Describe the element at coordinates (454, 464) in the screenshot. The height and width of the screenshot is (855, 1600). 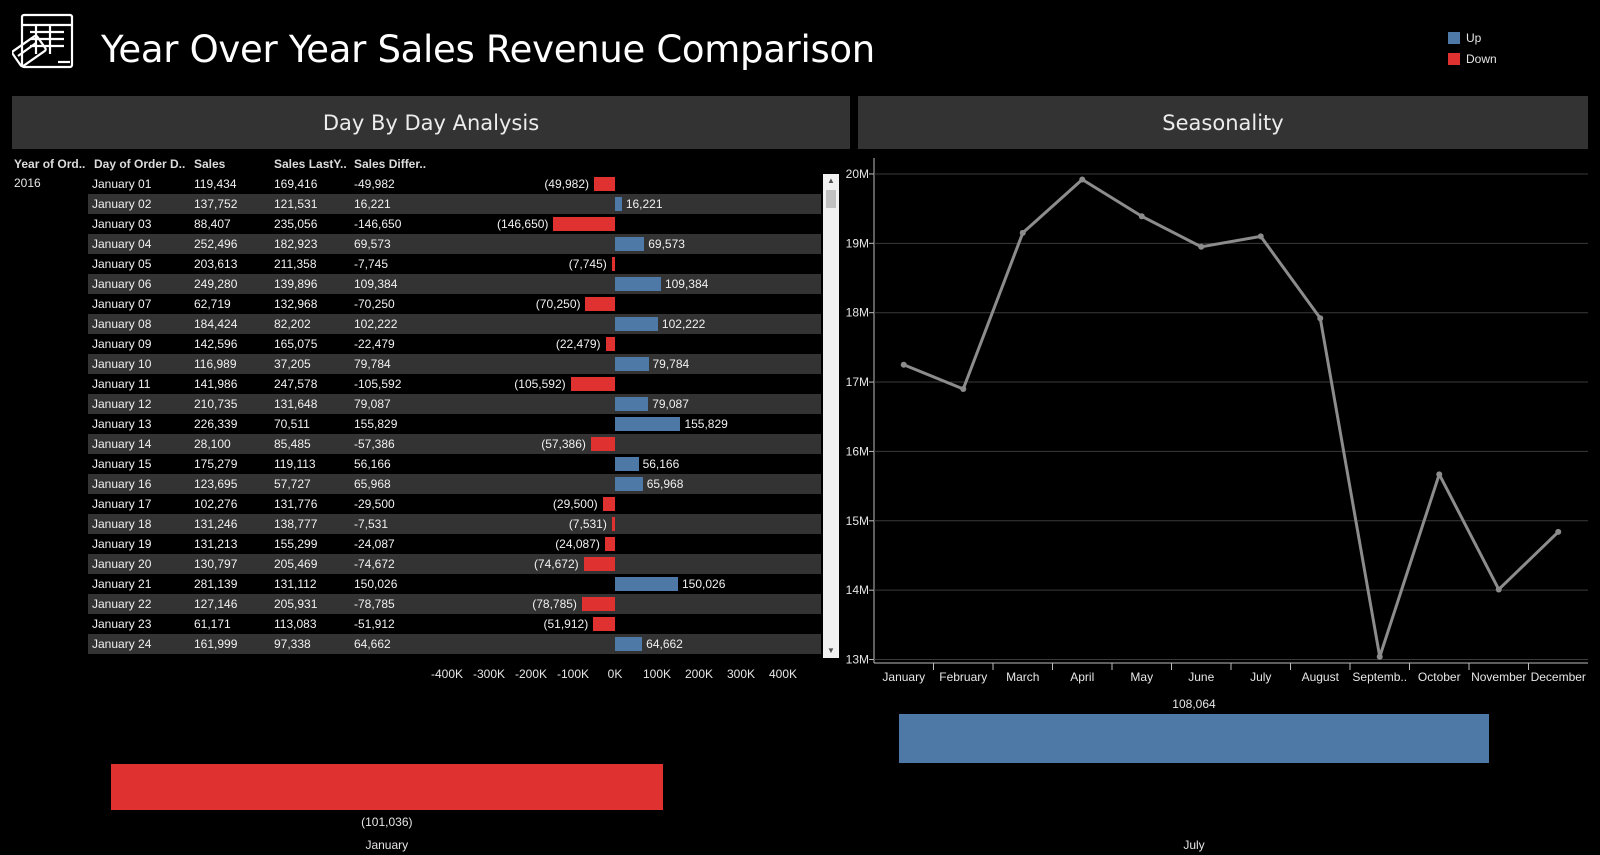
I see `table-row: January 15 175,279 119,113 56,166 56,166` at that location.